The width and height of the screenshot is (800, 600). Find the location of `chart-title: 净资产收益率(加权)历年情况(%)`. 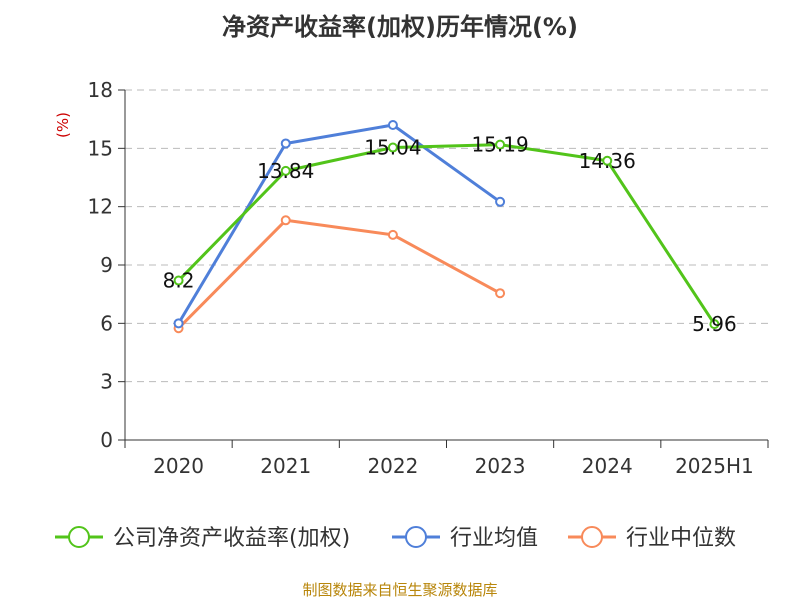

chart-title: 净资产收益率(加权)历年情况(%) is located at coordinates (400, 27).